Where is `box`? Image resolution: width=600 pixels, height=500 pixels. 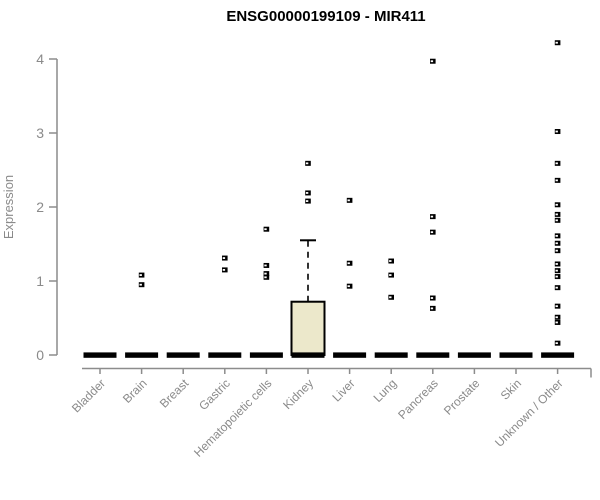 box is located at coordinates (308, 328).